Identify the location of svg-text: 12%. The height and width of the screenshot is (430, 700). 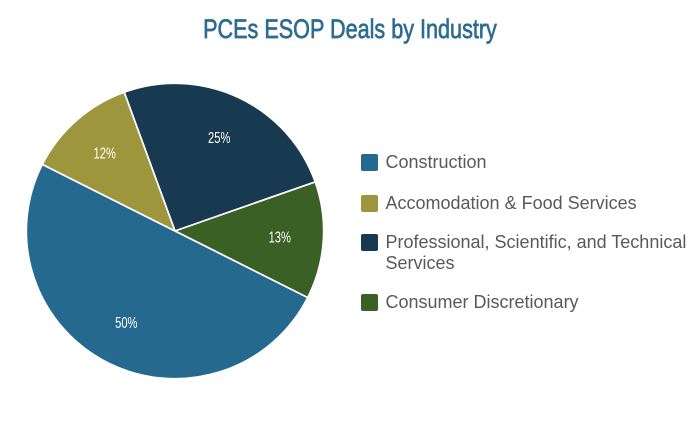
(105, 153).